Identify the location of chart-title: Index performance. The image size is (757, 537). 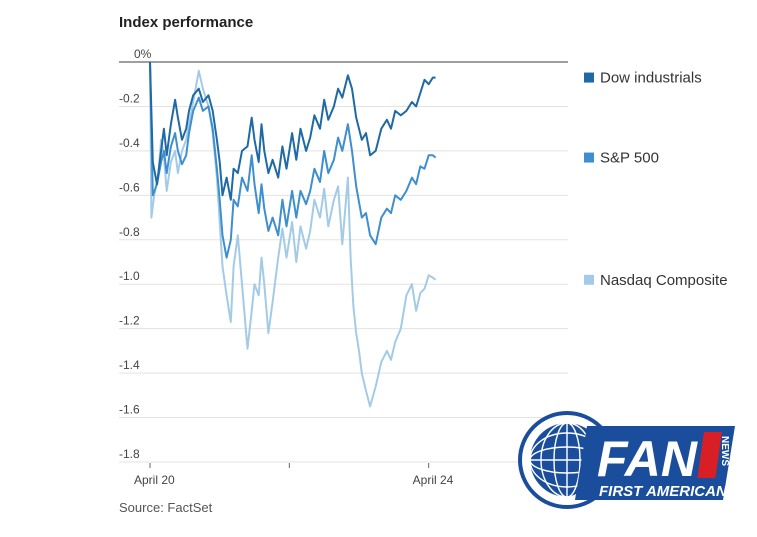
(186, 22).